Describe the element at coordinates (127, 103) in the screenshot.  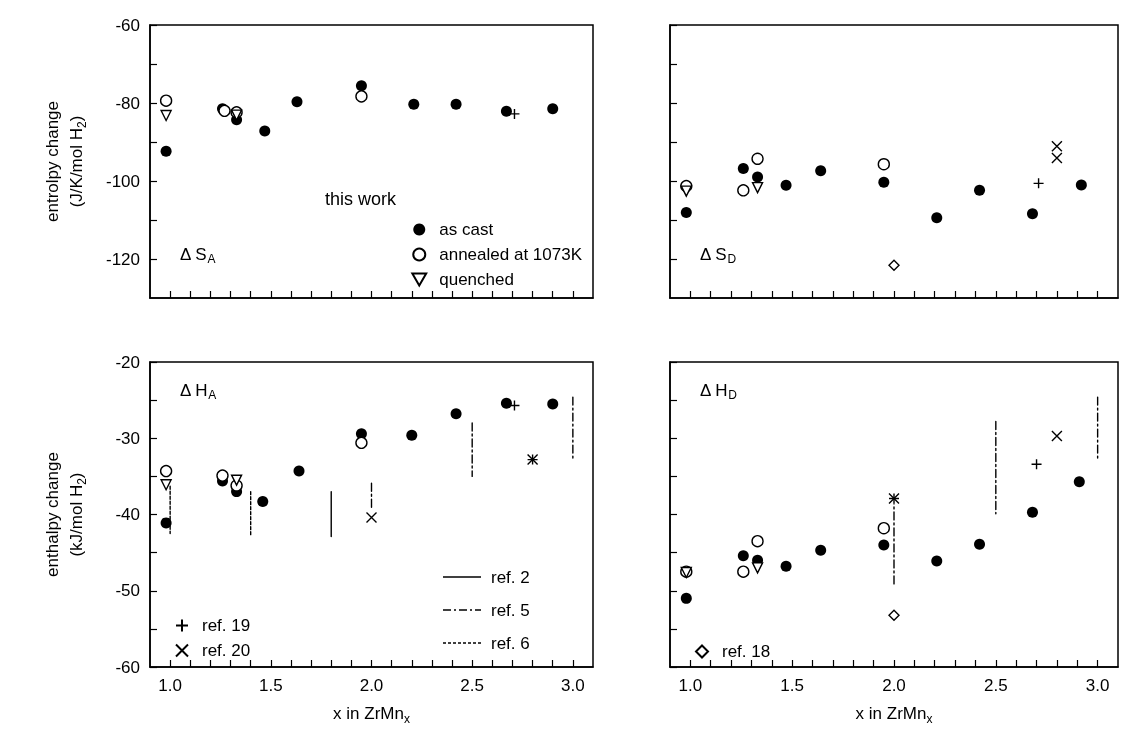
I see `y-tick-label: -80` at that location.